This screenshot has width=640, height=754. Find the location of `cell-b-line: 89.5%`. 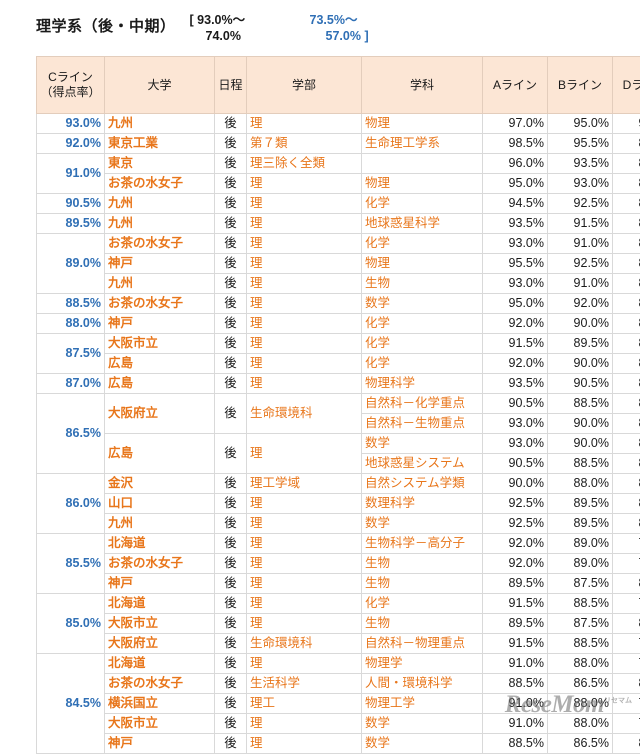

cell-b-line: 89.5% is located at coordinates (580, 504).